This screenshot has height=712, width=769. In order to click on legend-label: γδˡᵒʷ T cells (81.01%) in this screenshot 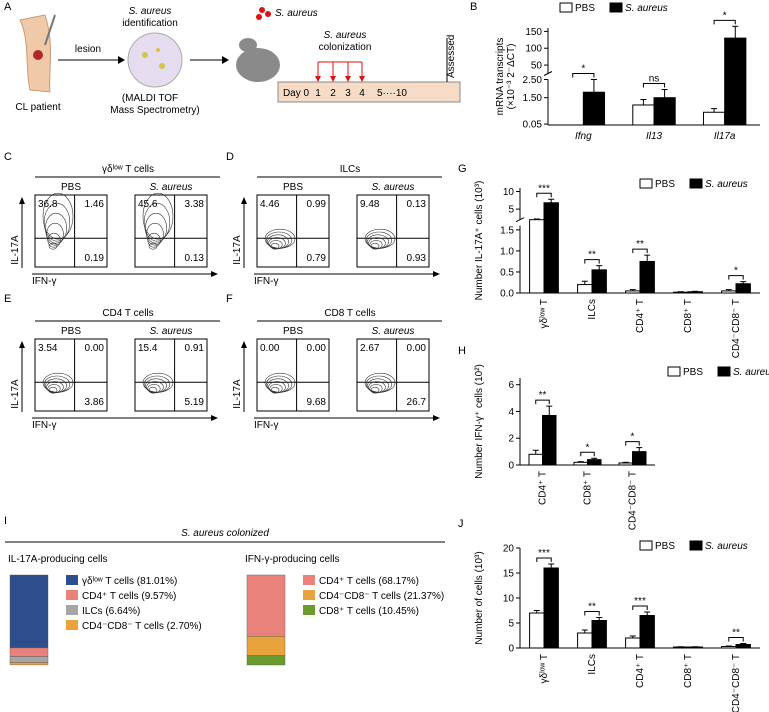, I will do `click(129, 581)`.